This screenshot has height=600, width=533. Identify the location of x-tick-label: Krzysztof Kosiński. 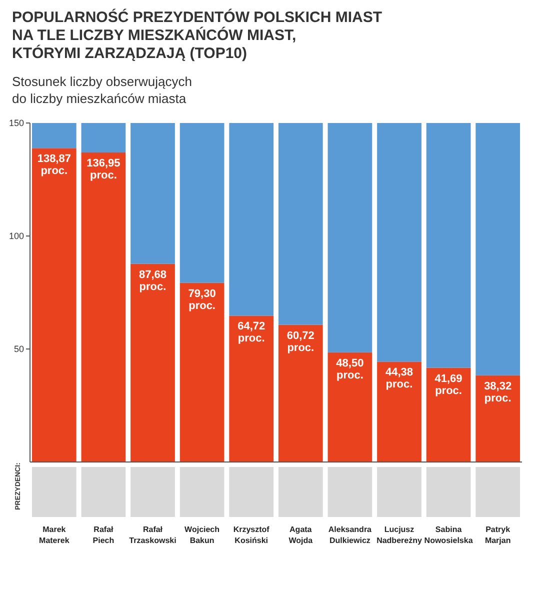
(251, 535).